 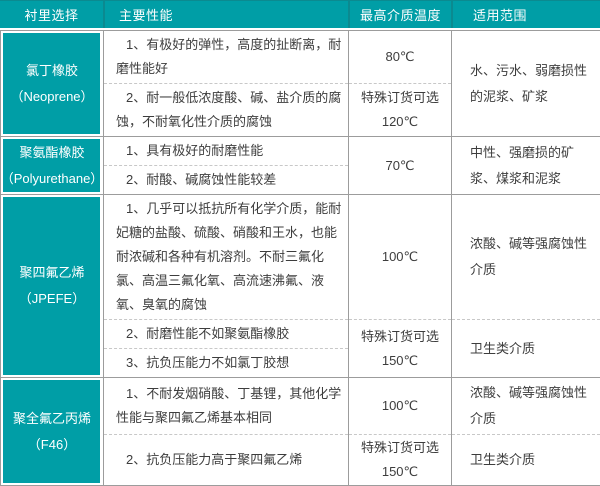 I want to click on lining-name-en: （JPEFE）, so click(x=52, y=299).